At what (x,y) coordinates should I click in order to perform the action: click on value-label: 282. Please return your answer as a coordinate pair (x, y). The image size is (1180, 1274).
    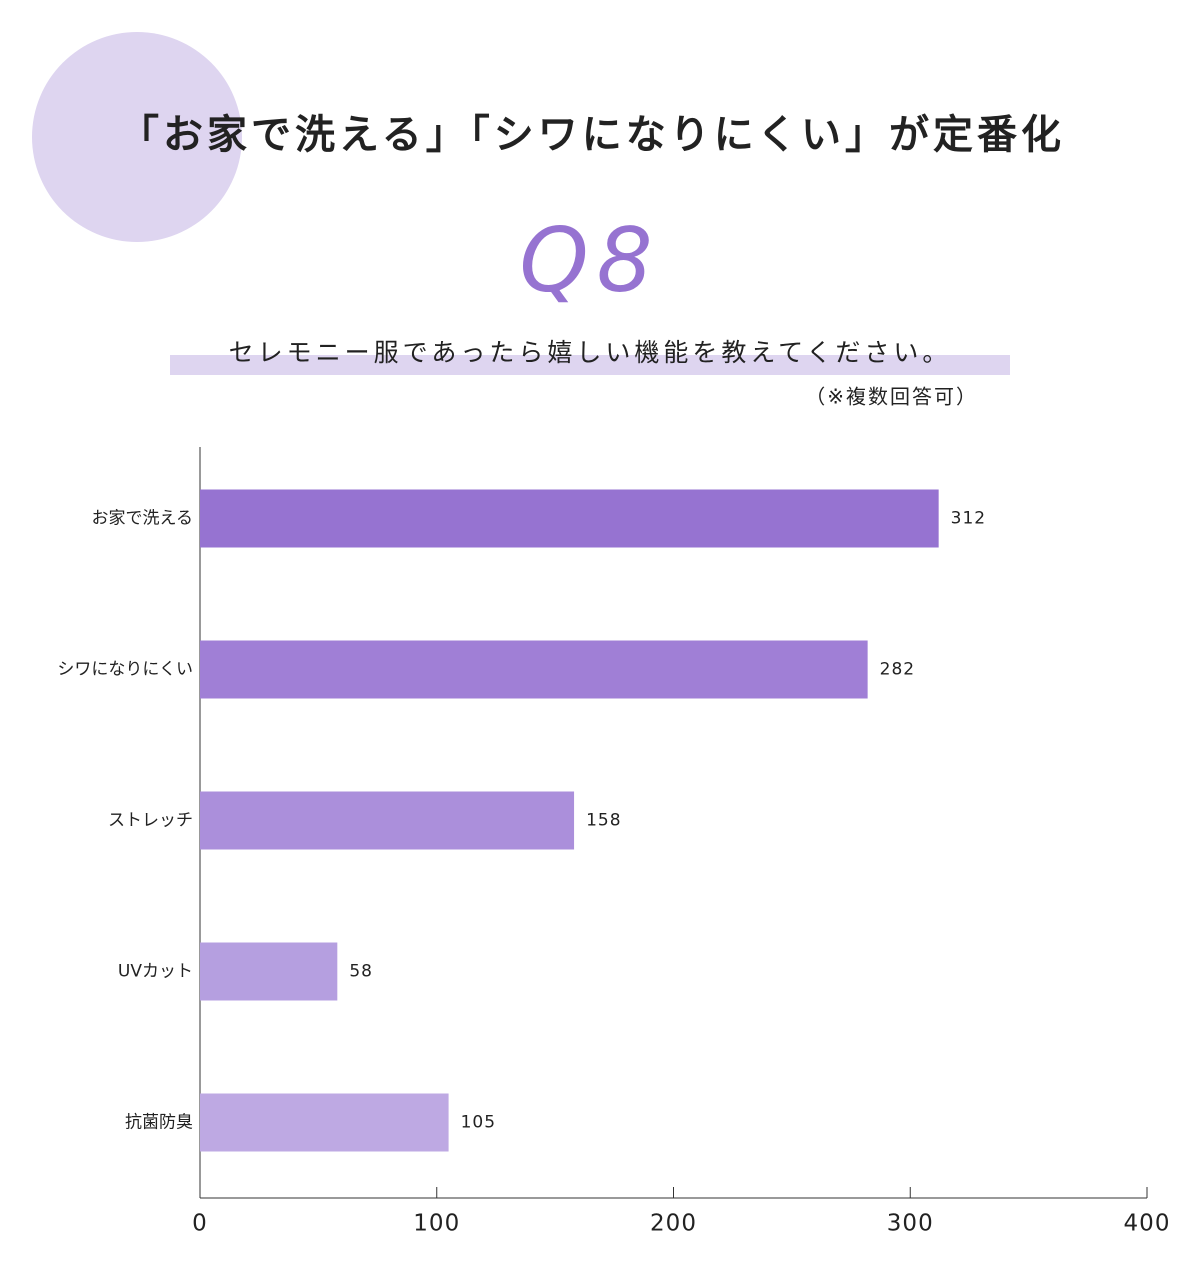
    Looking at the image, I should click on (897, 670).